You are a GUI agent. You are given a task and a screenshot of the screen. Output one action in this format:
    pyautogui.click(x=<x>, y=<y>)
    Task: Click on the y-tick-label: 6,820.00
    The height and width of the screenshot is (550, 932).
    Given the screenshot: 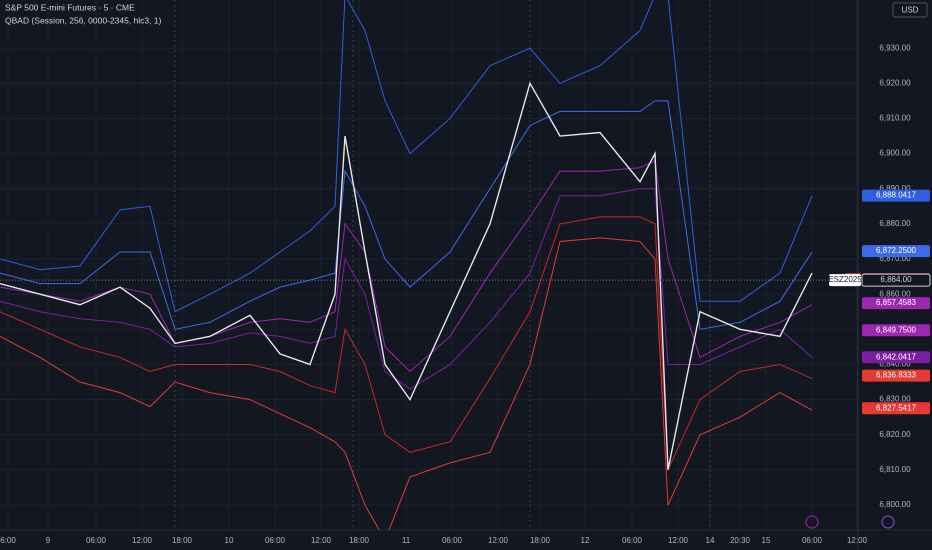 What is the action you would take?
    pyautogui.click(x=895, y=434)
    